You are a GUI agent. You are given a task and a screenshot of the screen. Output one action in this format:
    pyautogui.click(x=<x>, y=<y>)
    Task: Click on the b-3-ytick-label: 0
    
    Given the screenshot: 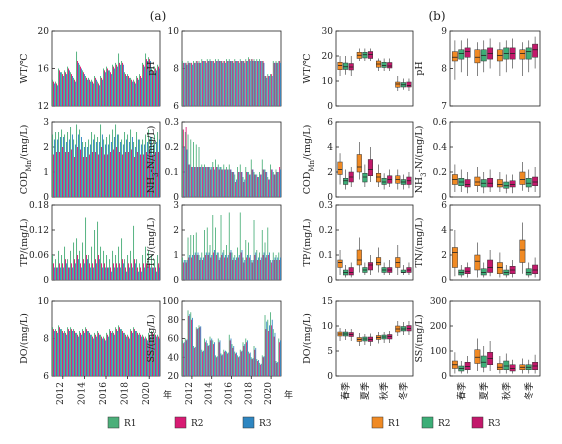 What is the action you would take?
    pyautogui.click(x=330, y=198)
    